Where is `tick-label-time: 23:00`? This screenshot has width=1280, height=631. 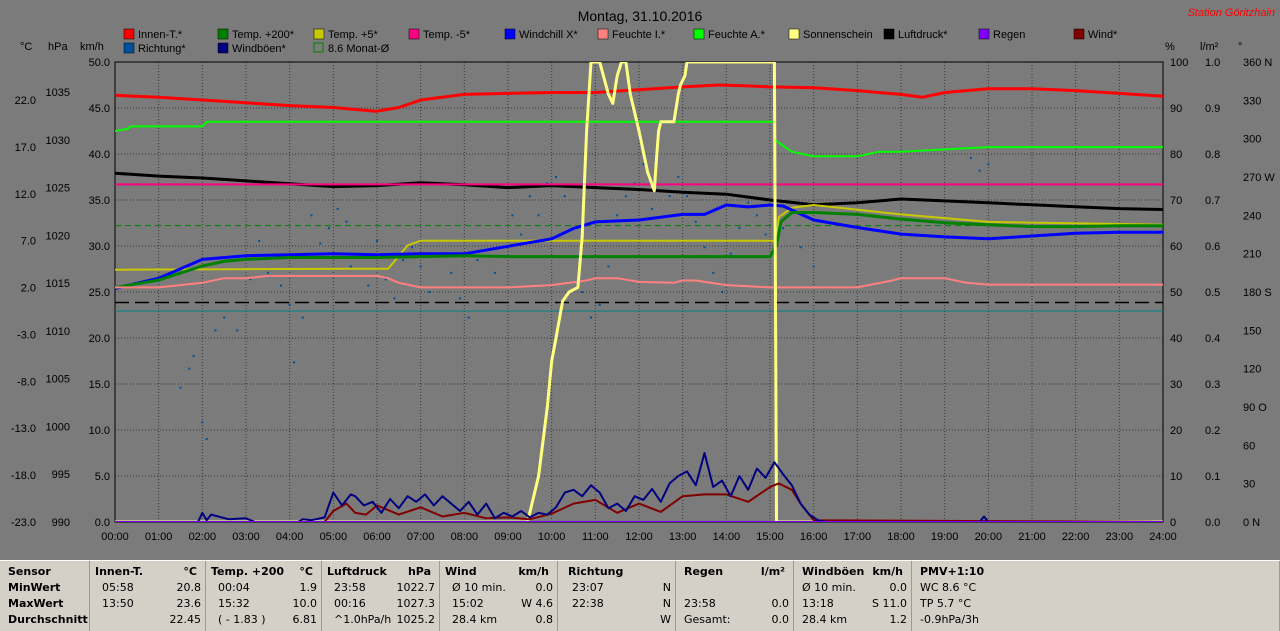 tick-label-time: 23:00 is located at coordinates (1120, 537).